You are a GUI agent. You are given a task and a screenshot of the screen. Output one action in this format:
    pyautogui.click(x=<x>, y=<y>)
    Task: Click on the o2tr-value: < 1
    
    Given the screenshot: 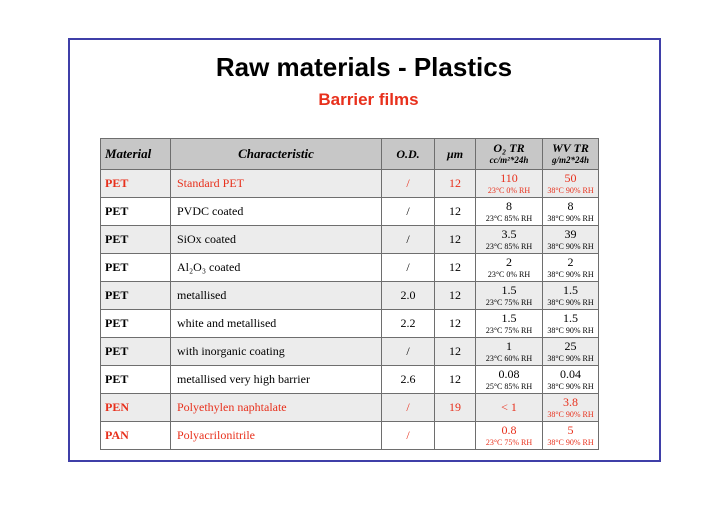 What is the action you would take?
    pyautogui.click(x=509, y=407)
    